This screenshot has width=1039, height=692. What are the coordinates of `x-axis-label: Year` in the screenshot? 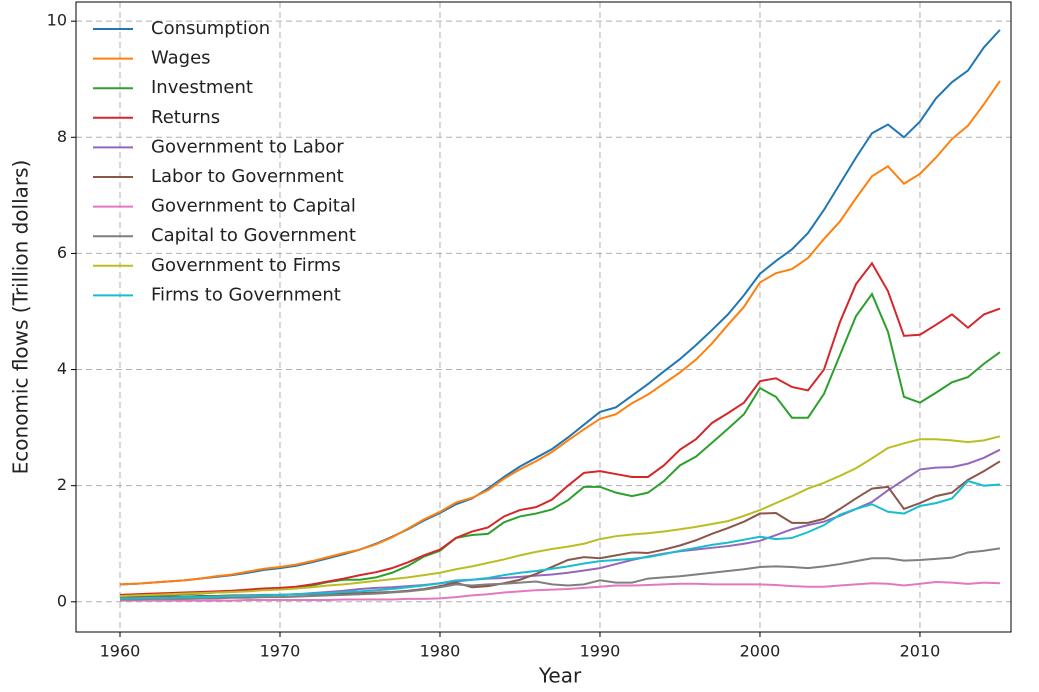 It's located at (560, 676).